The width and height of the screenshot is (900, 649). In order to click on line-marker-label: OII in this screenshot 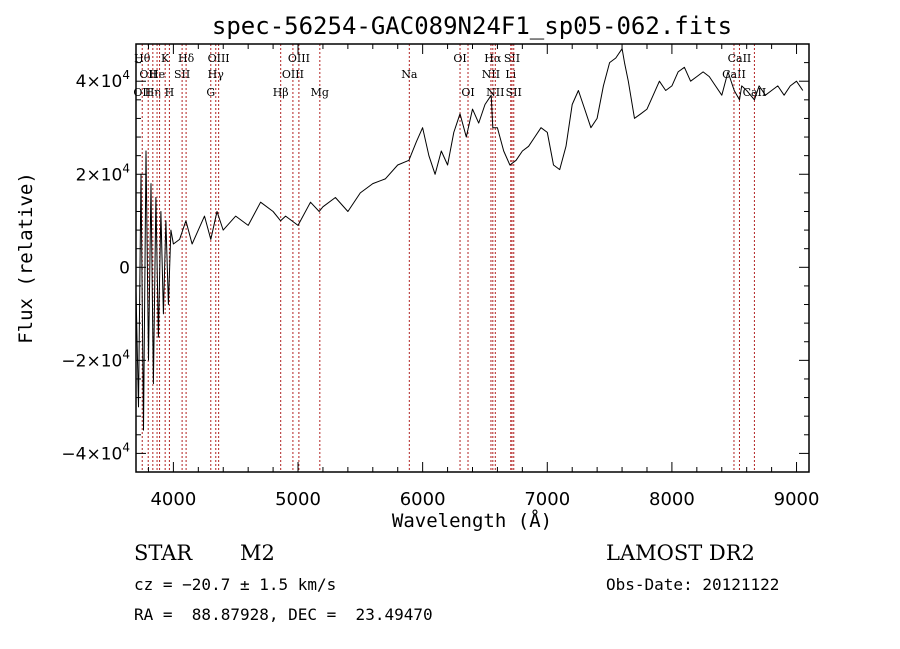, I will do `click(142, 92)`.